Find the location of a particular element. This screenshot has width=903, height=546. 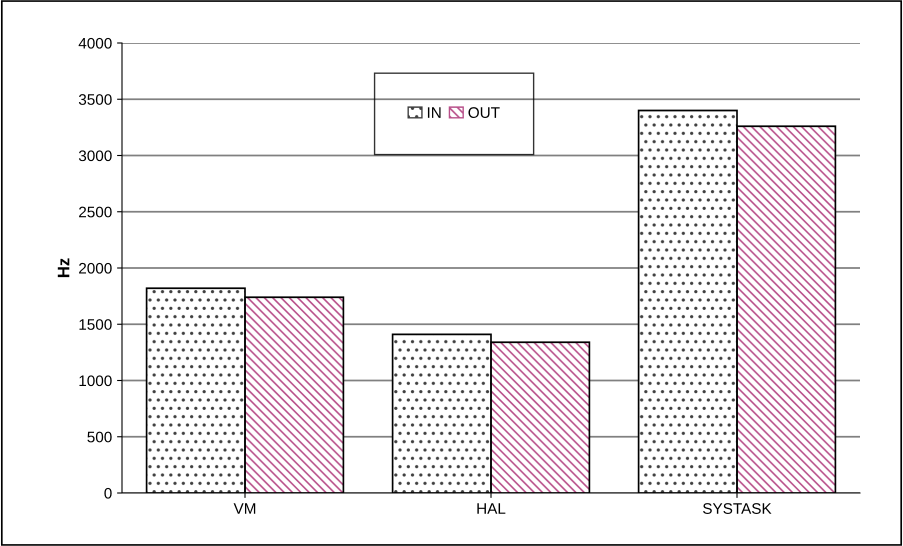

x-tick-label: HAL is located at coordinates (491, 508).